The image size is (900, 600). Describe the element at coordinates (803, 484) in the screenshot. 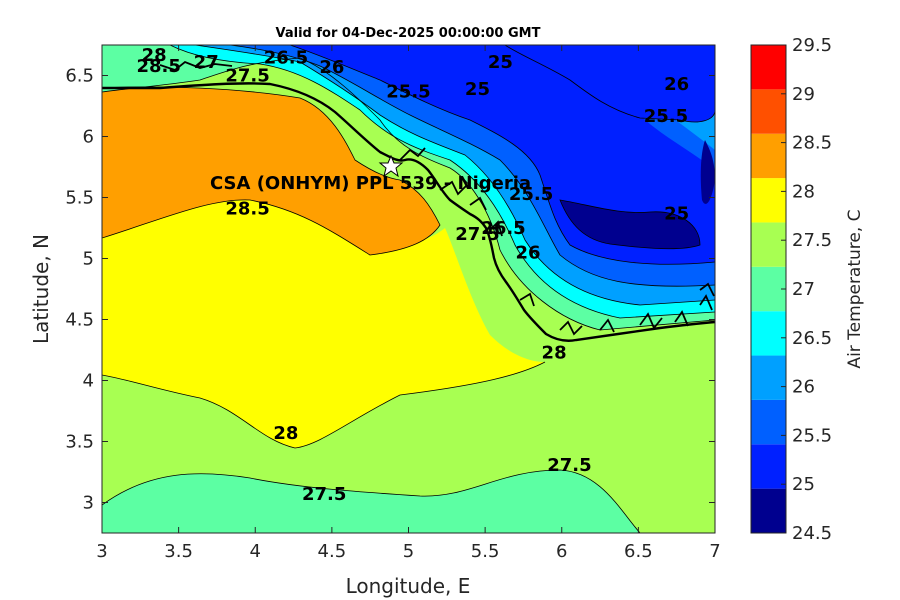

I see `colorbar-tick-label: 25` at that location.